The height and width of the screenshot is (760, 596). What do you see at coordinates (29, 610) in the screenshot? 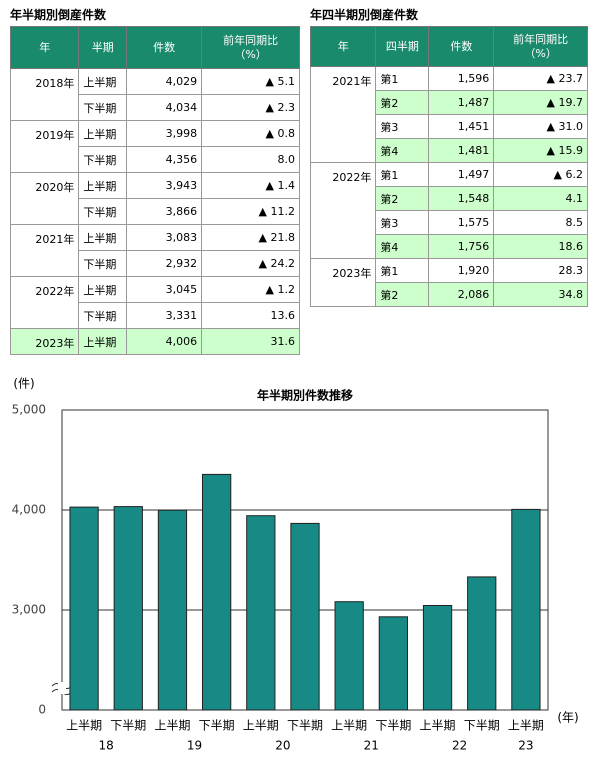
I see `y-tick-label: 3,000` at bounding box center [29, 610].